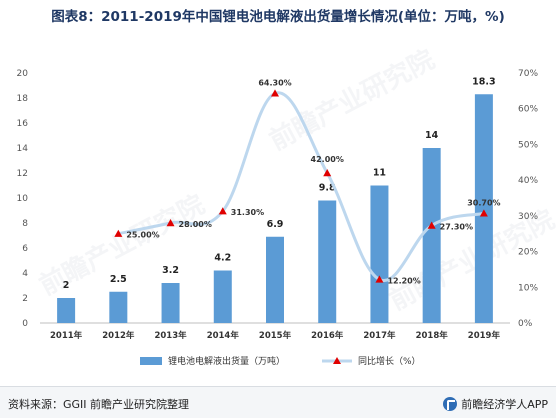 The height and width of the screenshot is (418, 556). What do you see at coordinates (99, 404) in the screenshot?
I see `source-note: 资料来源：GGII 前瞻产业研究院整理` at bounding box center [99, 404].